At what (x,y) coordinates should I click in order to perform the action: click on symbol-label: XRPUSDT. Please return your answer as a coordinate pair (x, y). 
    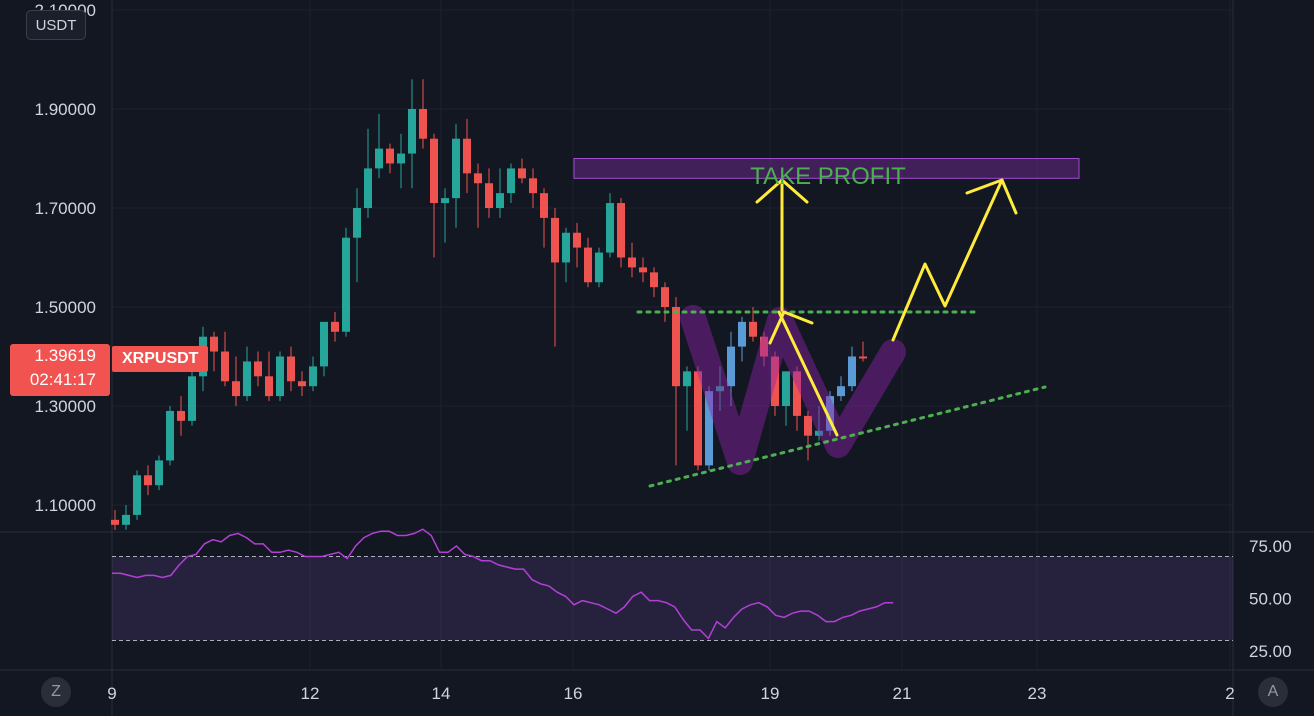
    Looking at the image, I should click on (160, 359).